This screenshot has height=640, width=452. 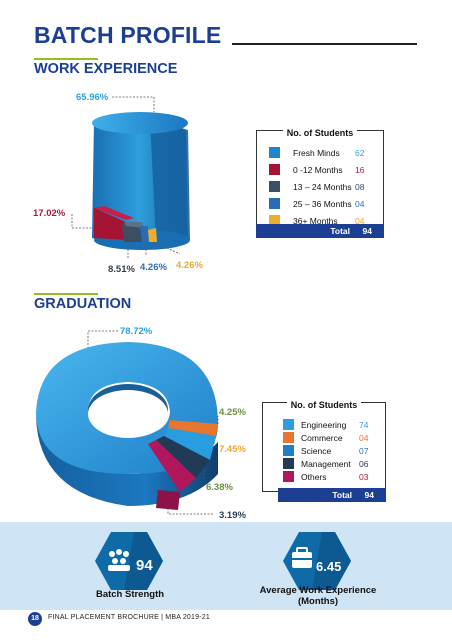 What do you see at coordinates (106, 69) in the screenshot?
I see `work-experience-heading: WORK EXPERIENCE` at bounding box center [106, 69].